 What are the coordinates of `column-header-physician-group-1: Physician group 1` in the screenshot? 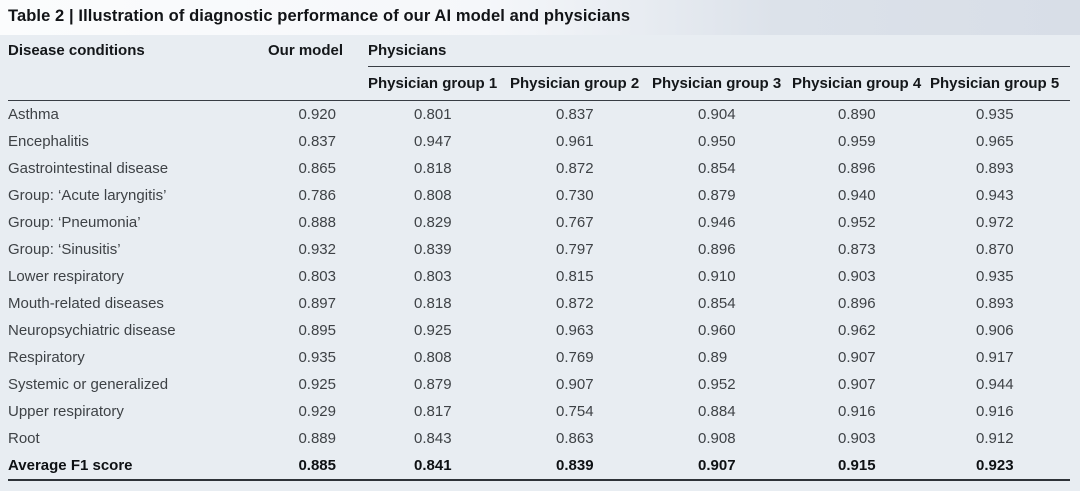 It's located at (439, 83).